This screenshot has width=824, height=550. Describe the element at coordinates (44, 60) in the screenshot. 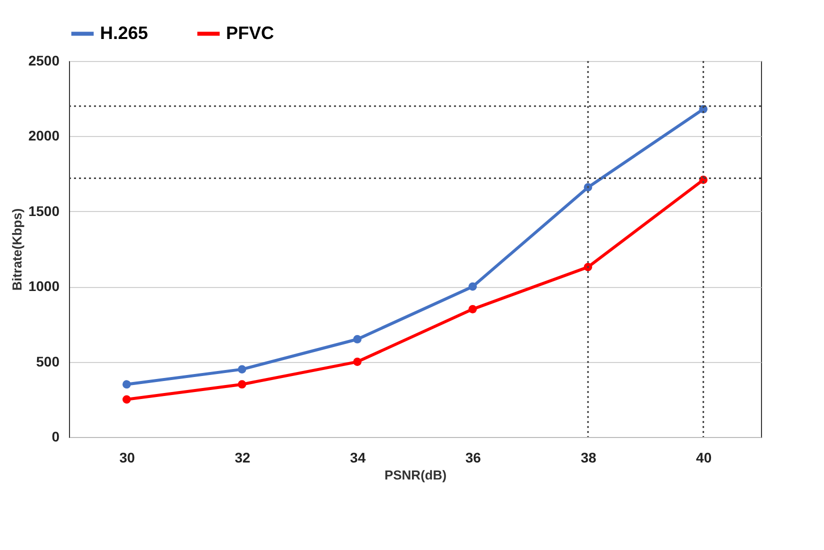

I see `y-tick-label: 2500` at that location.